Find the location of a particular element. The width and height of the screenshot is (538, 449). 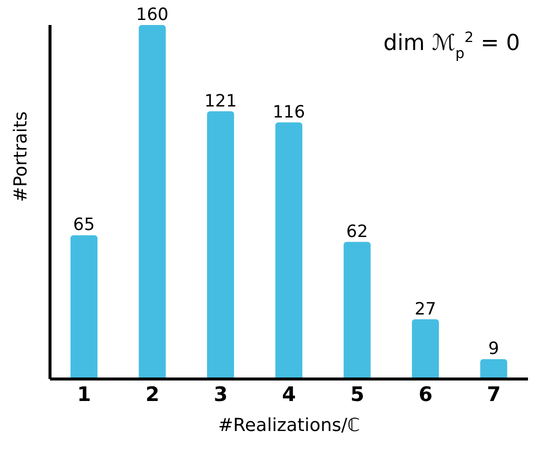

data-label: 160 is located at coordinates (152, 15).